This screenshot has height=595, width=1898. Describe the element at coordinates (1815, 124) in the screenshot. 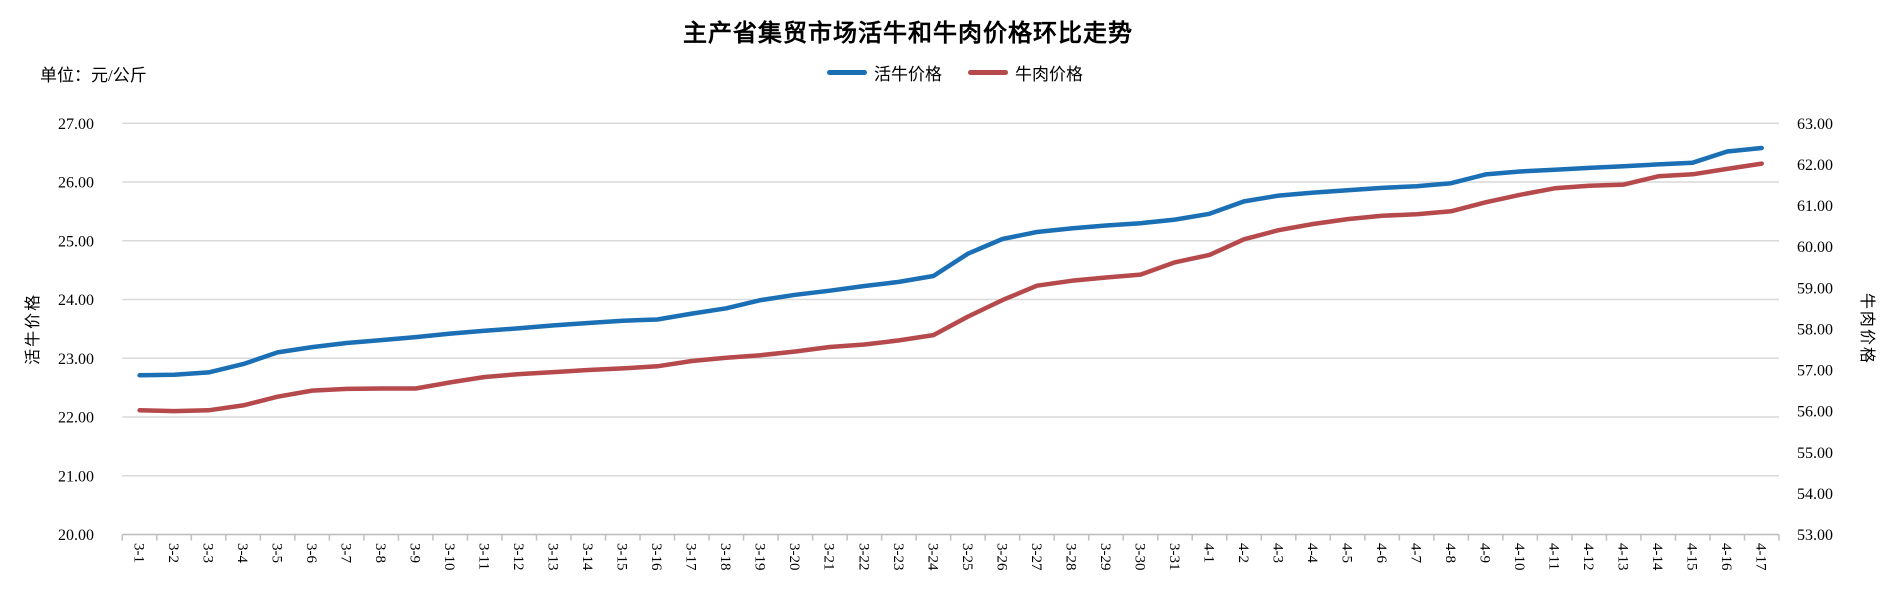

I see `right-axis-tick-label: 63.00` at that location.